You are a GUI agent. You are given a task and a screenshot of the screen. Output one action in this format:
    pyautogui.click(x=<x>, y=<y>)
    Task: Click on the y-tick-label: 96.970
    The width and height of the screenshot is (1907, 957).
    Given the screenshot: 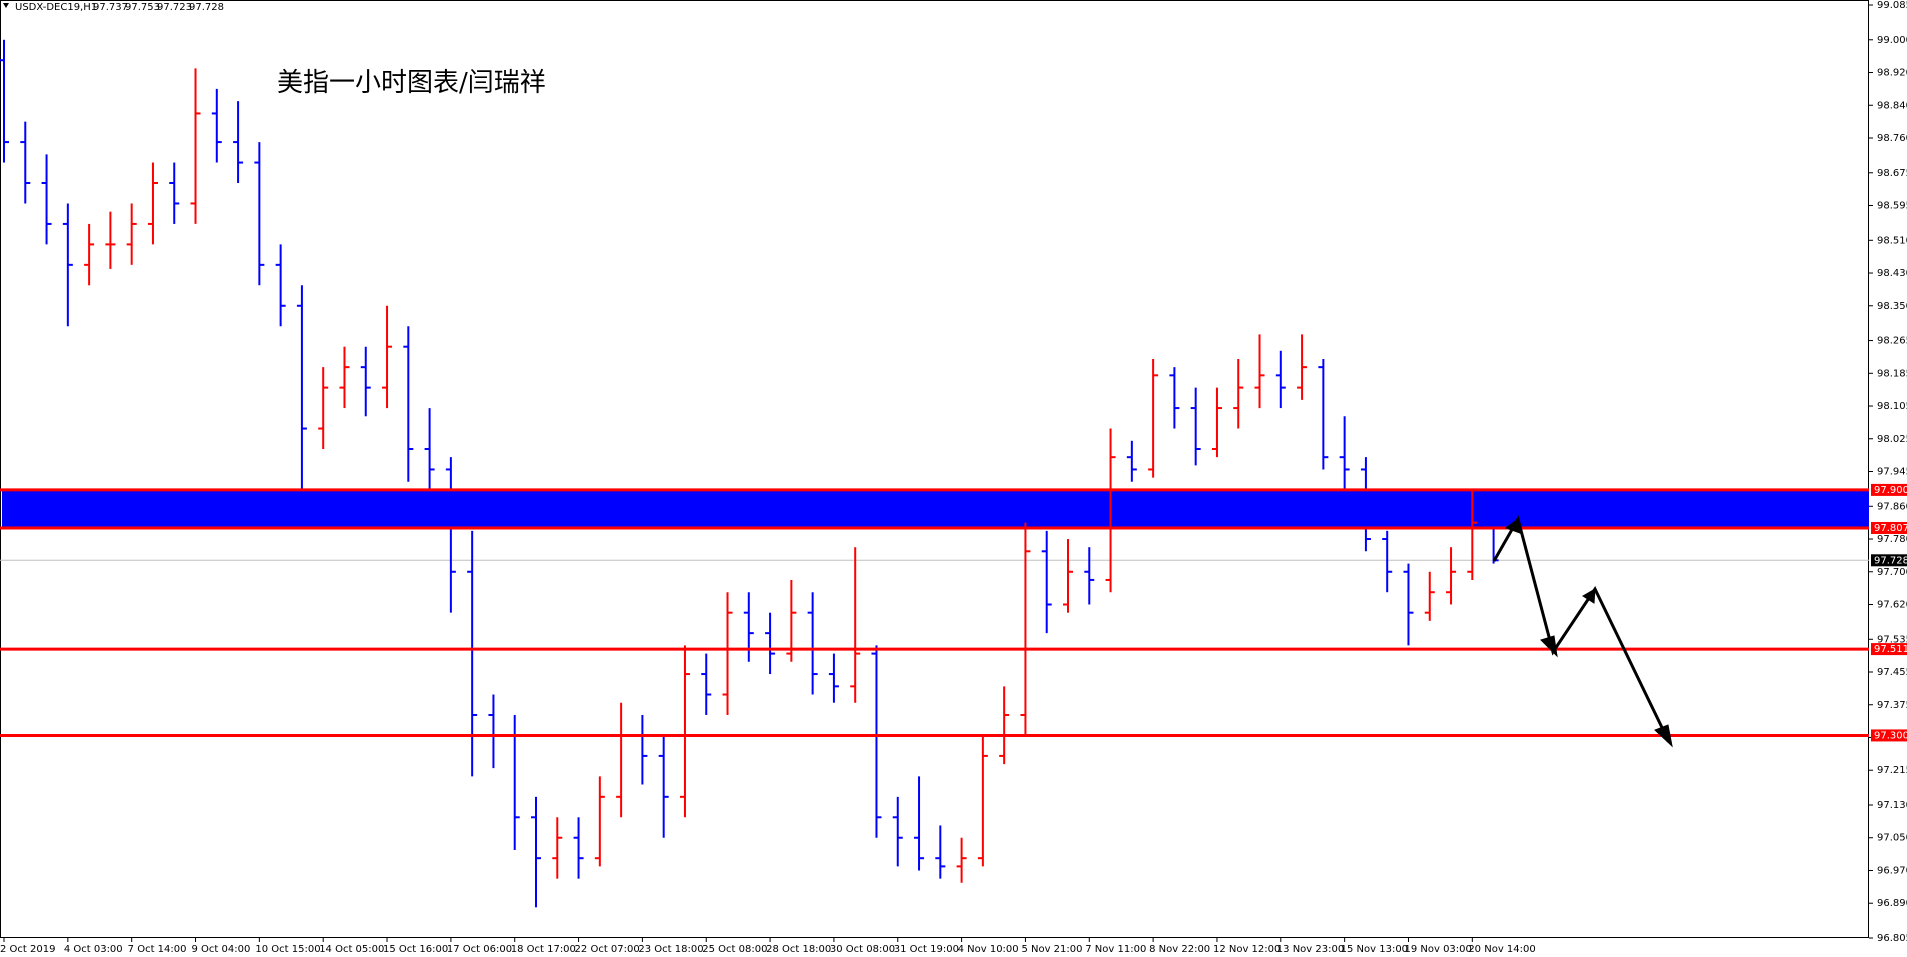 What is the action you would take?
    pyautogui.click(x=1892, y=870)
    